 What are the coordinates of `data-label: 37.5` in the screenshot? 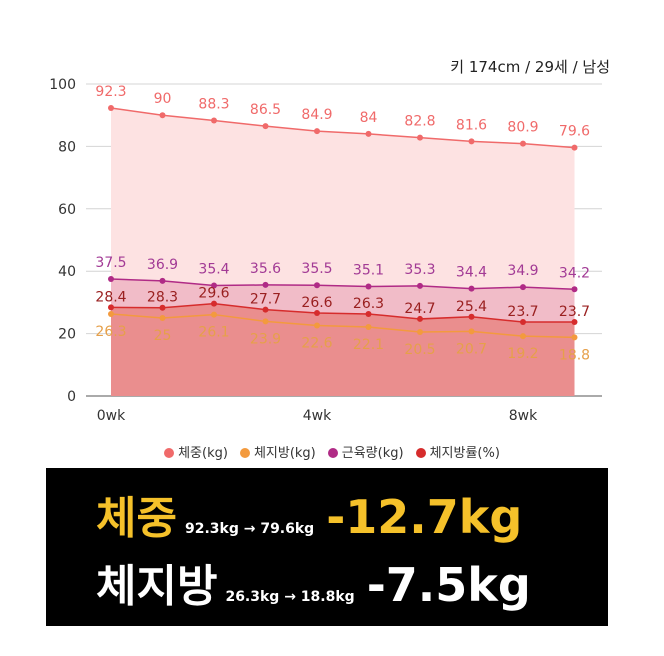 It's located at (110, 263).